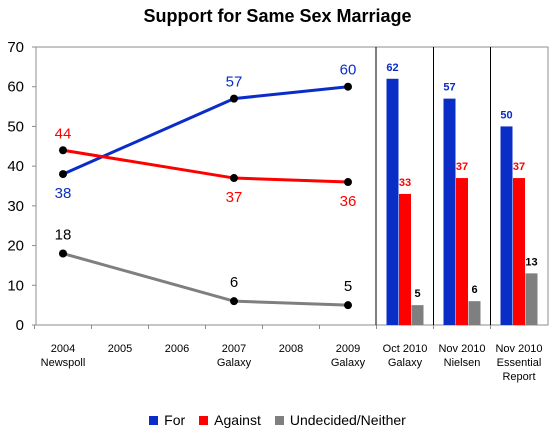  What do you see at coordinates (234, 197) in the screenshot?
I see `line-data-label: 37` at bounding box center [234, 197].